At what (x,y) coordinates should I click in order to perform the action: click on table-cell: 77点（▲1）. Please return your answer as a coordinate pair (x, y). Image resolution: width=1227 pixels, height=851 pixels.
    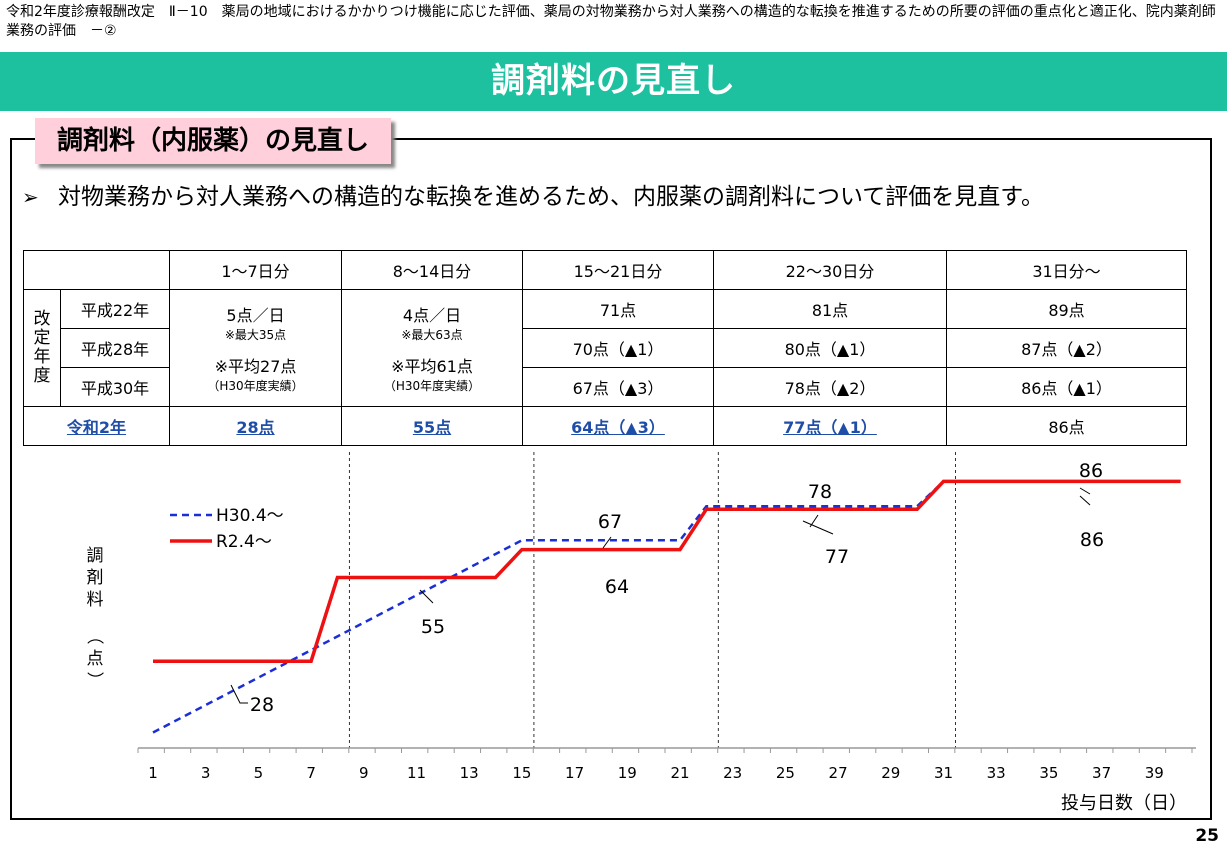
    Looking at the image, I should click on (830, 426).